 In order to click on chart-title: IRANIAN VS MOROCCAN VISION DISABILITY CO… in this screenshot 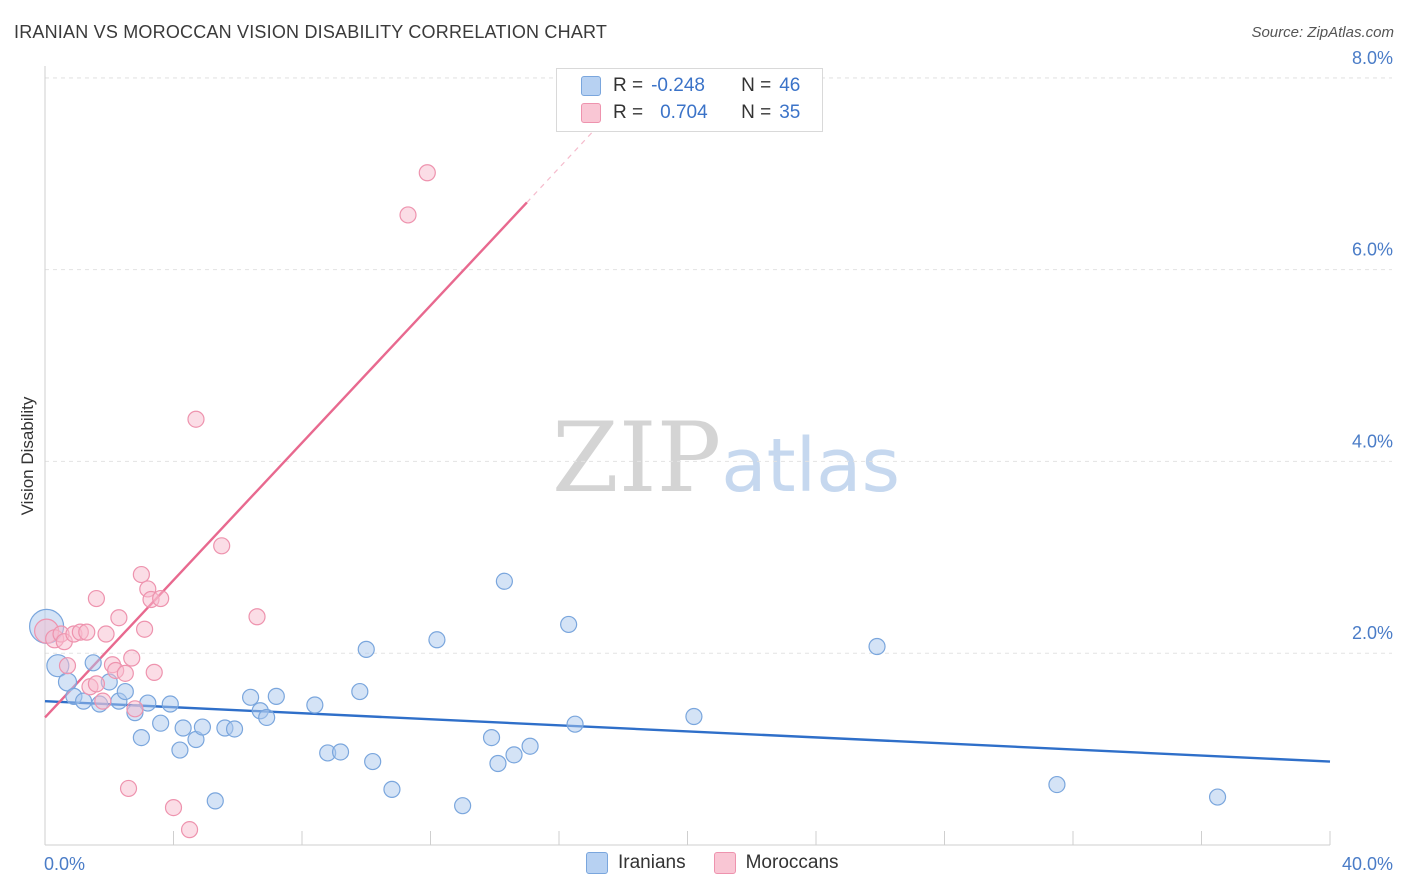, I will do `click(311, 32)`.